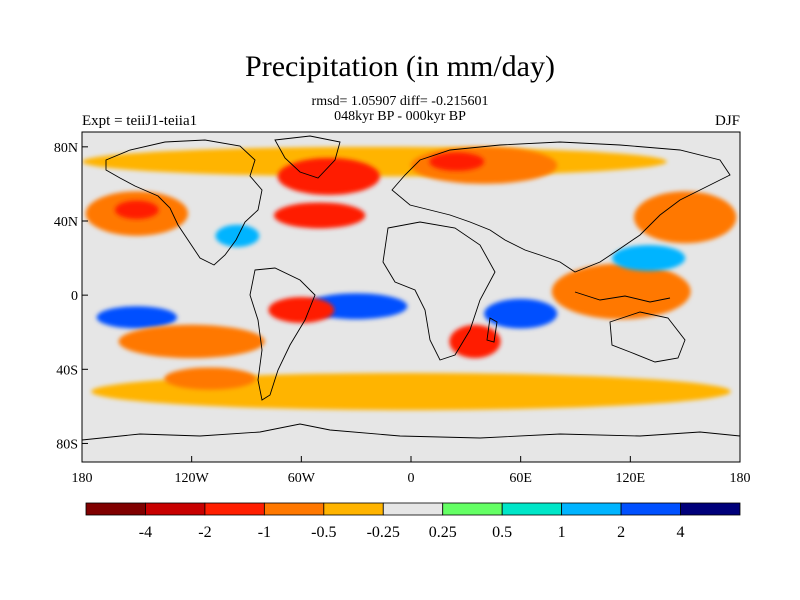 This screenshot has width=800, height=600. I want to click on coastline-maritime-continent, so click(622, 297).